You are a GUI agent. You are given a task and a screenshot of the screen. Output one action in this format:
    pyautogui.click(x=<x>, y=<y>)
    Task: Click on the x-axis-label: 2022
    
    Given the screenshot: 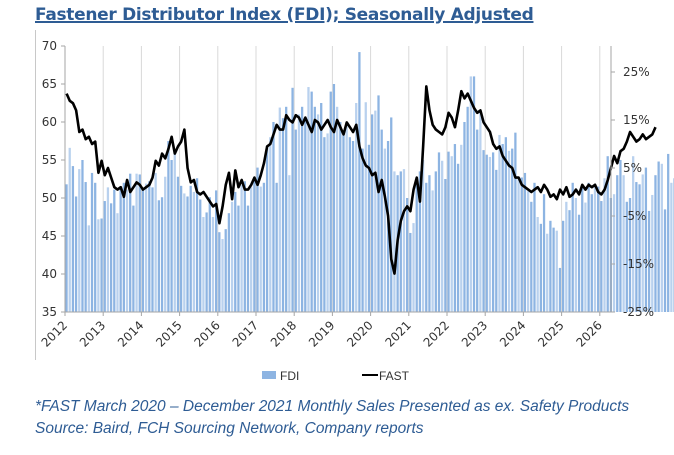 What is the action you would take?
    pyautogui.click(x=436, y=333)
    